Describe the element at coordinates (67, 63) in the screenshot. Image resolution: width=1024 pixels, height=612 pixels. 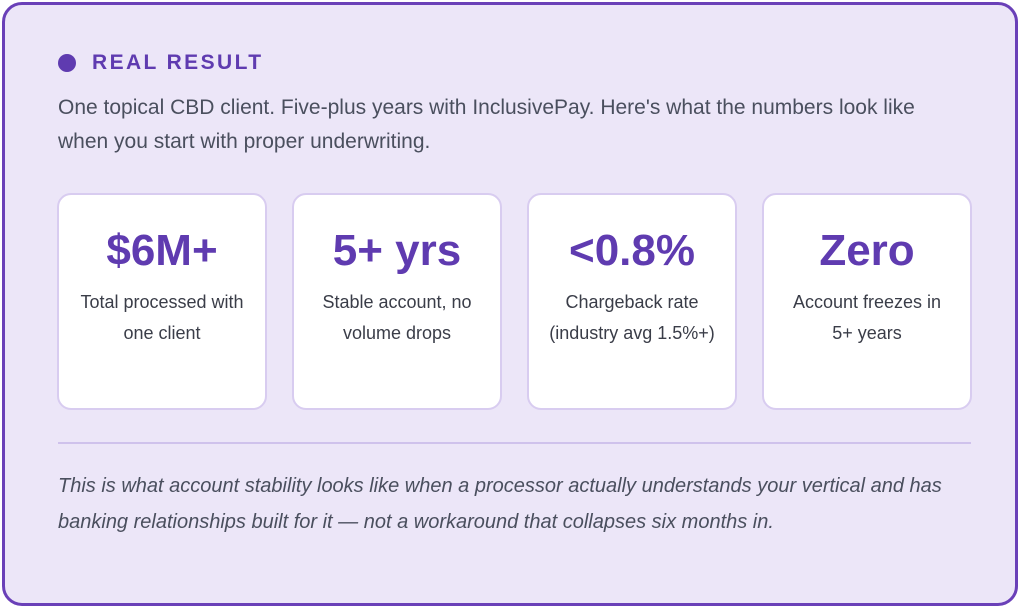
I see `dot-icon` at that location.